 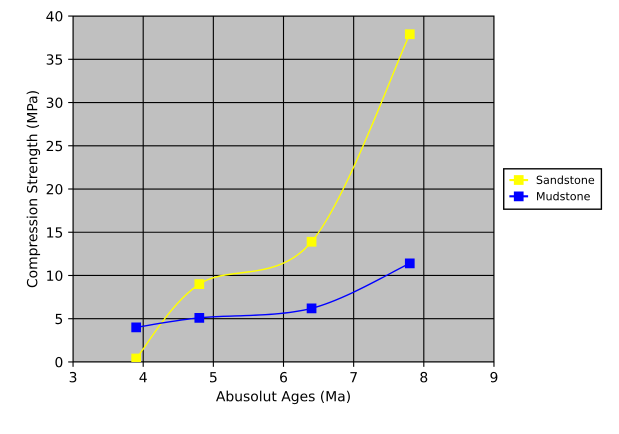 I want to click on x-tick-label: 6, so click(x=284, y=377).